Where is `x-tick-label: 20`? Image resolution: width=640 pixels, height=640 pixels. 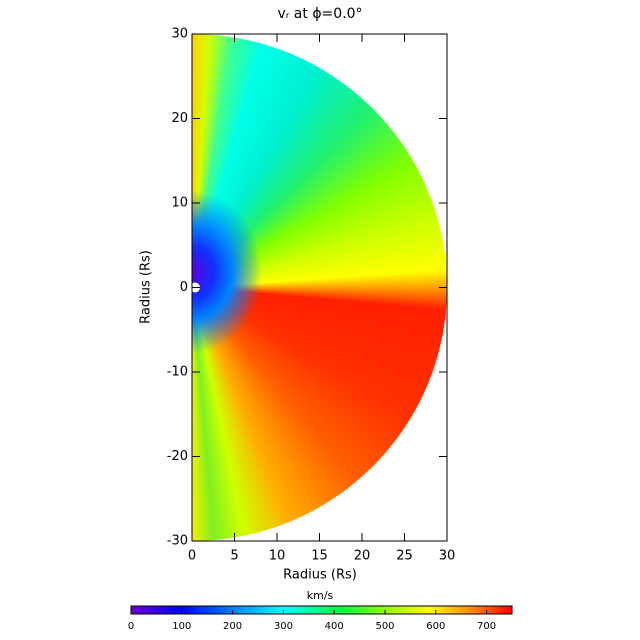 x-tick-label: 20 is located at coordinates (362, 556).